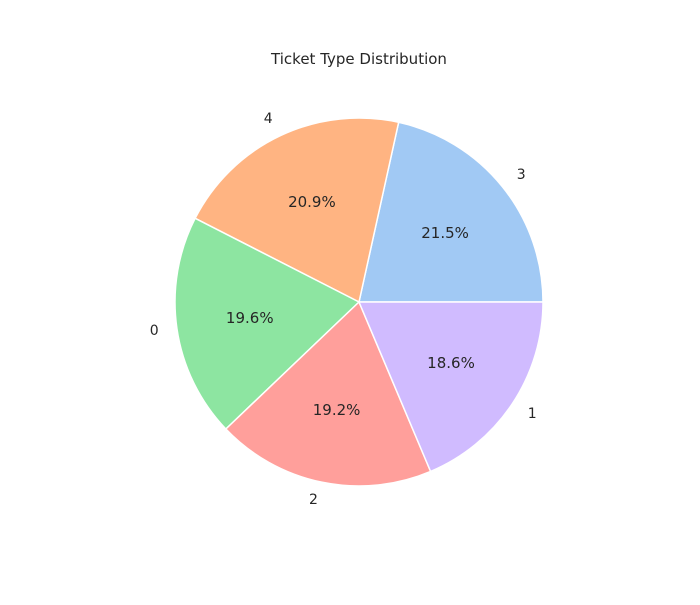  Describe the element at coordinates (312, 202) in the screenshot. I see `slice-percent-4: 20.9%` at that location.